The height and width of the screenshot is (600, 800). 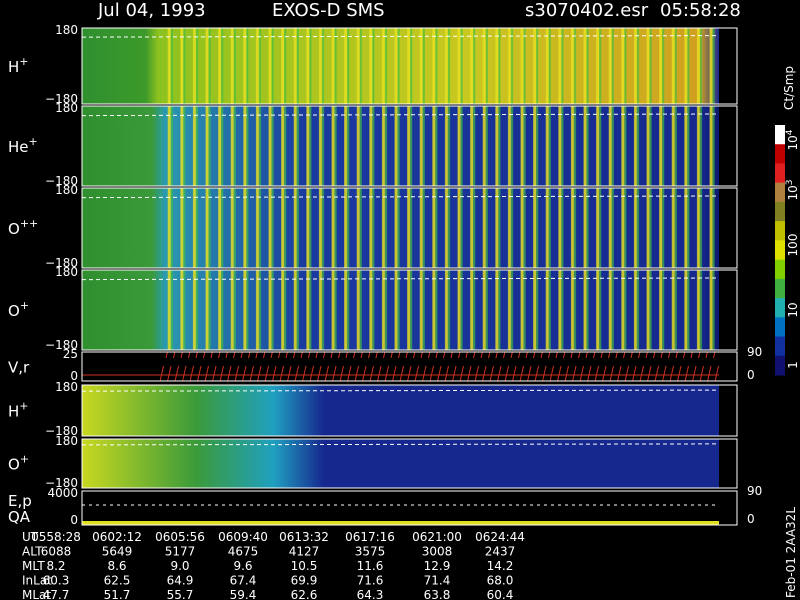 What do you see at coordinates (500, 537) in the screenshot?
I see `table-cell: 0624:44` at bounding box center [500, 537].